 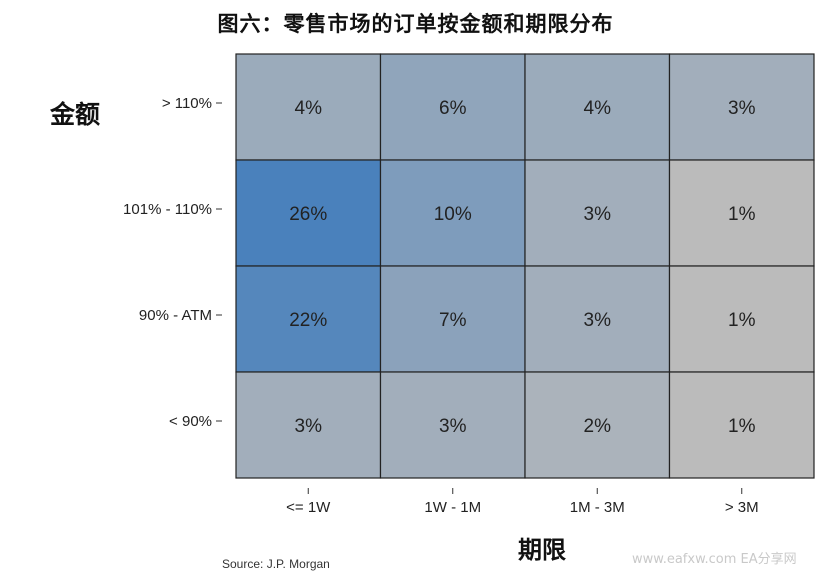 I want to click on cell-value-label: 26%, so click(x=308, y=214).